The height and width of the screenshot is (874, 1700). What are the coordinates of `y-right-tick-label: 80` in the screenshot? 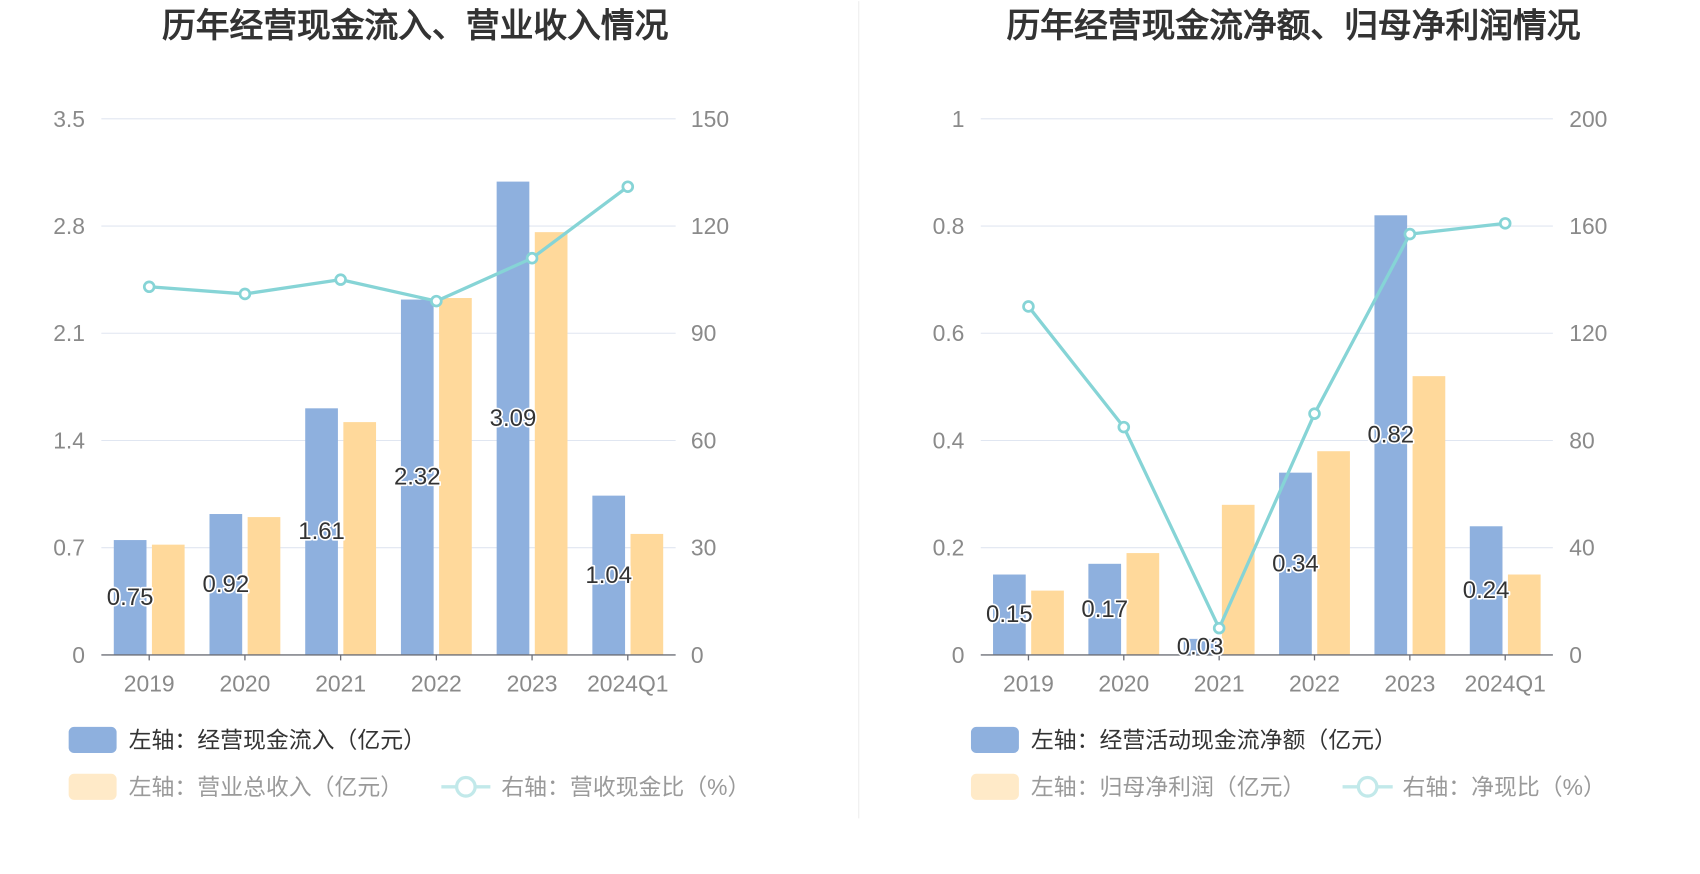 It's located at (1581, 440).